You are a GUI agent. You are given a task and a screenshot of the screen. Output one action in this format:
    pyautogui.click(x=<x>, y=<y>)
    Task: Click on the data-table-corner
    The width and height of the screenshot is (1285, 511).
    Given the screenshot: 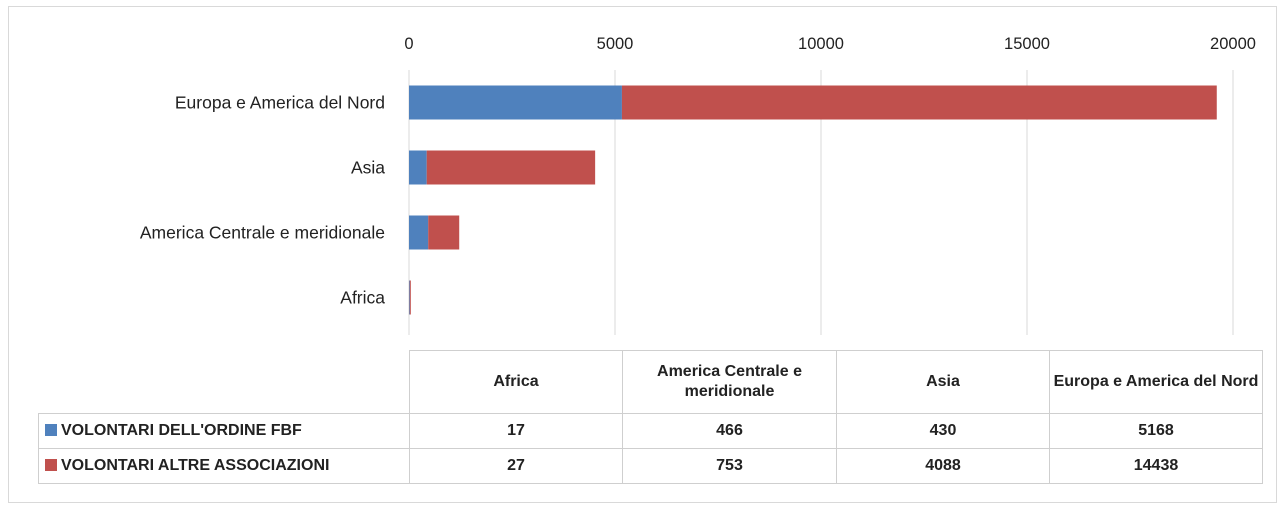 What is the action you would take?
    pyautogui.click(x=224, y=382)
    